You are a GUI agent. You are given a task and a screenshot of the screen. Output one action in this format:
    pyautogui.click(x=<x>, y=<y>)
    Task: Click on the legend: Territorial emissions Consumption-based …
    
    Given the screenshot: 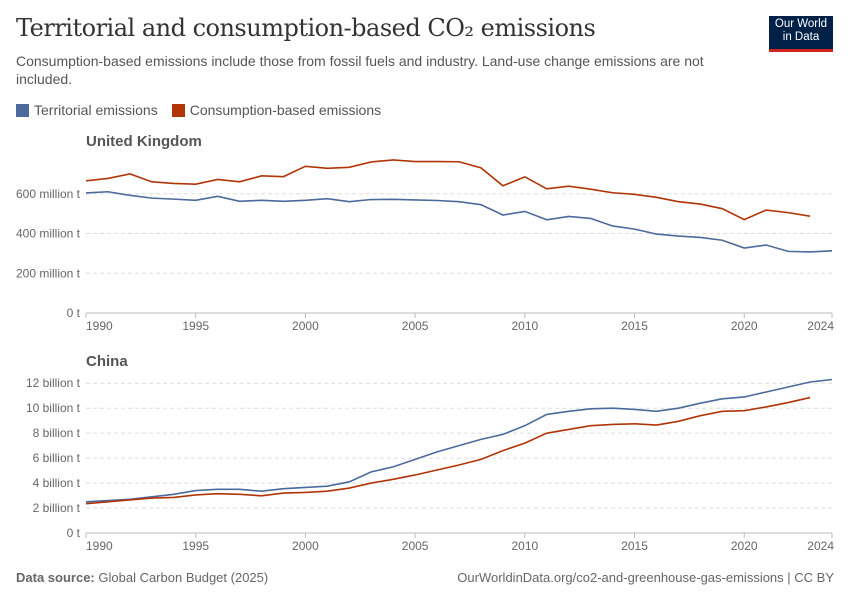 What is the action you would take?
    pyautogui.click(x=198, y=110)
    